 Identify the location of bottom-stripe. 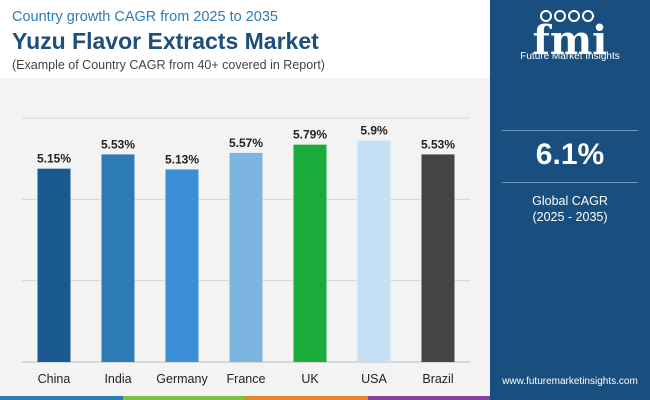
(245, 398).